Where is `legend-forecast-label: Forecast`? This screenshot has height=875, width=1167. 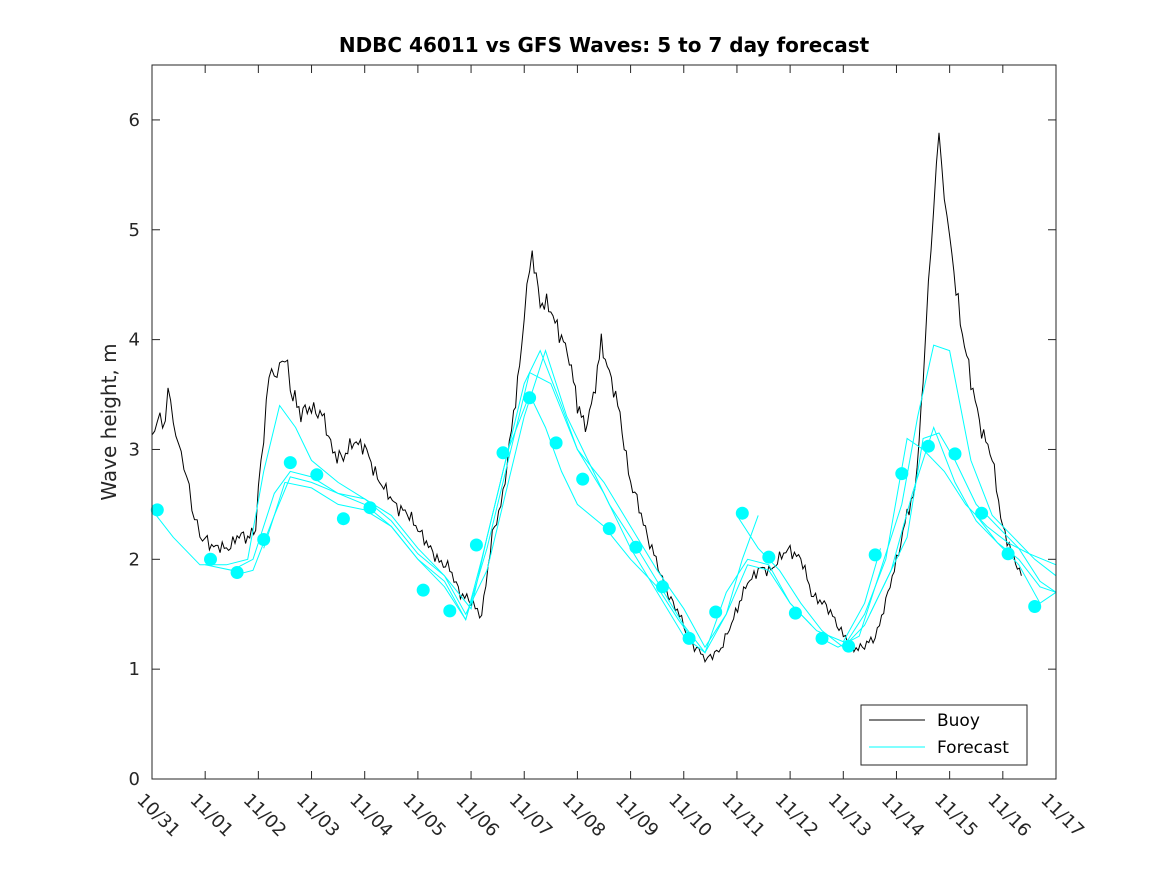
legend-forecast-label: Forecast is located at coordinates (973, 748).